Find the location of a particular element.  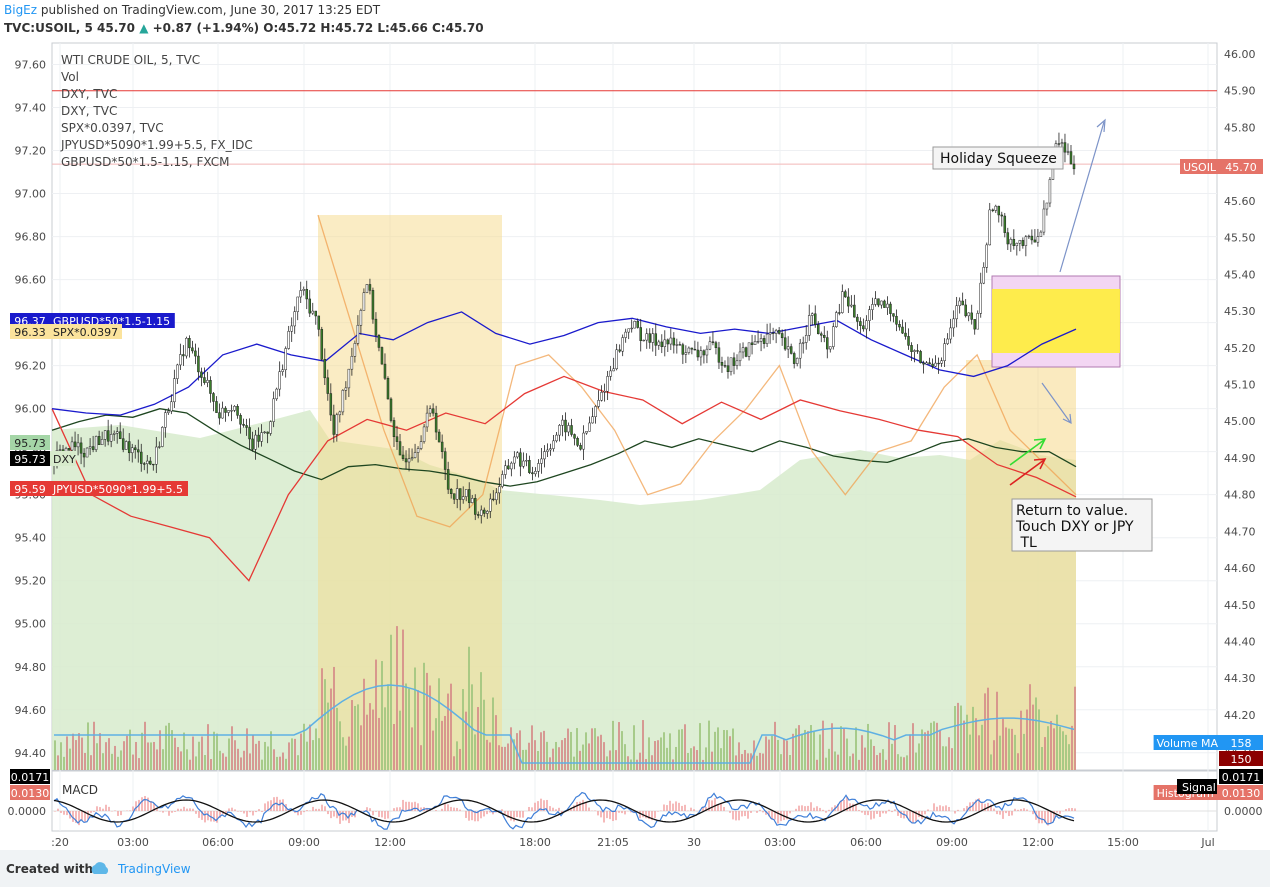

holiday-box is located at coordinates (998, 158).